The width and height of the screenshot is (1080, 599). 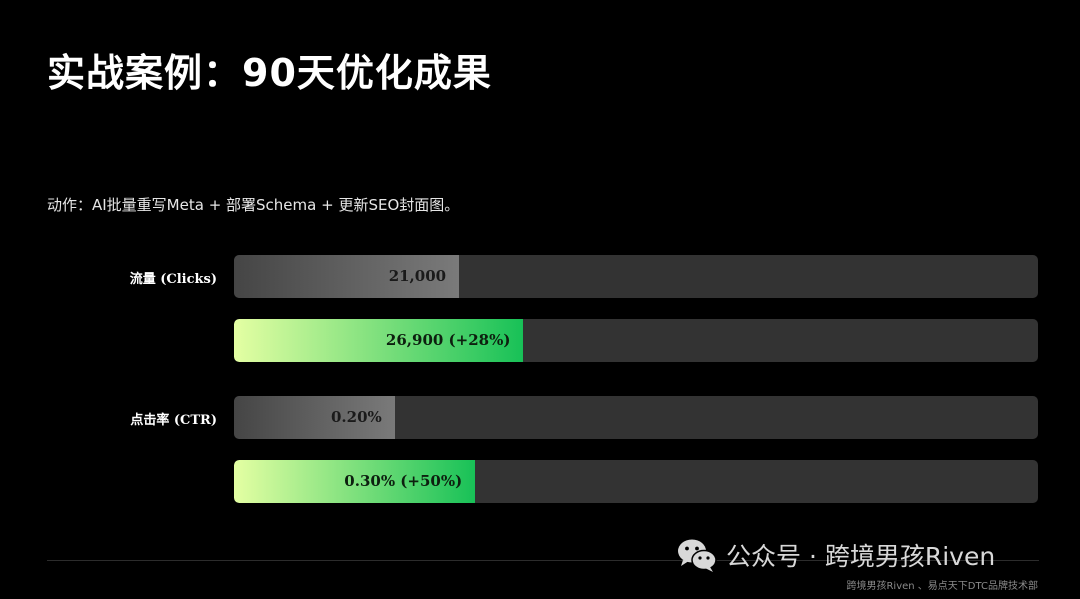 I want to click on watermark-text: 公众号 · 跨境男孩Riven, so click(x=861, y=556).